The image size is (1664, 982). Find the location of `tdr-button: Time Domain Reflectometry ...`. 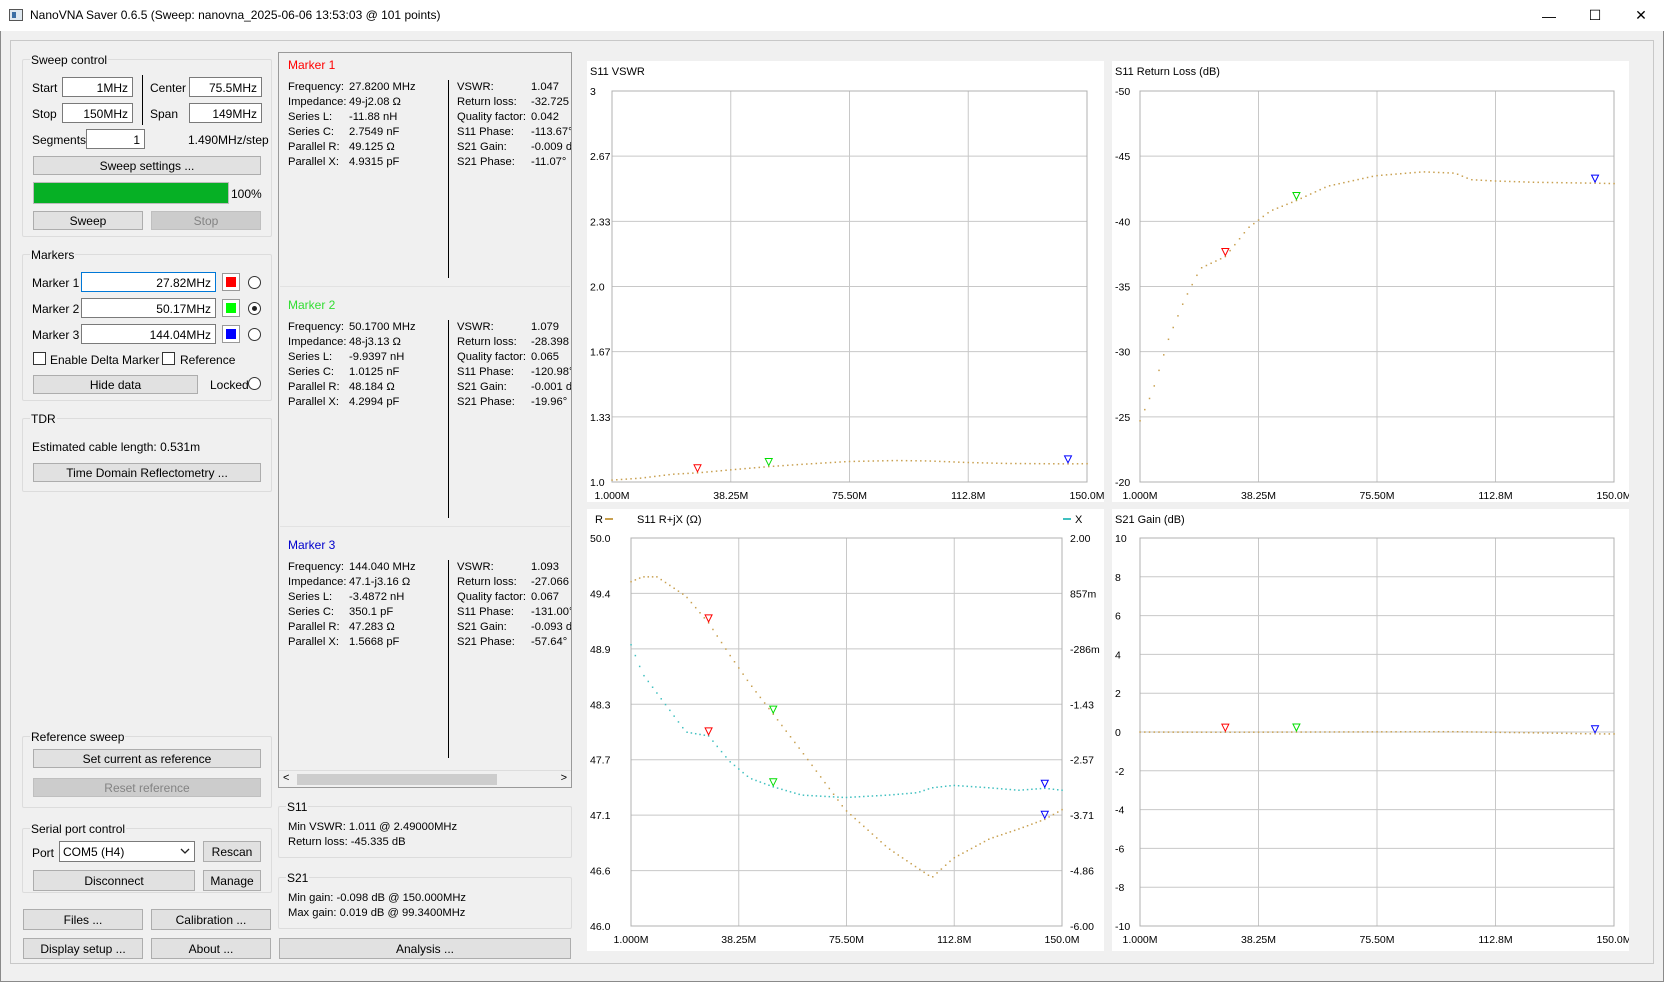

tdr-button: Time Domain Reflectometry ... is located at coordinates (147, 472).